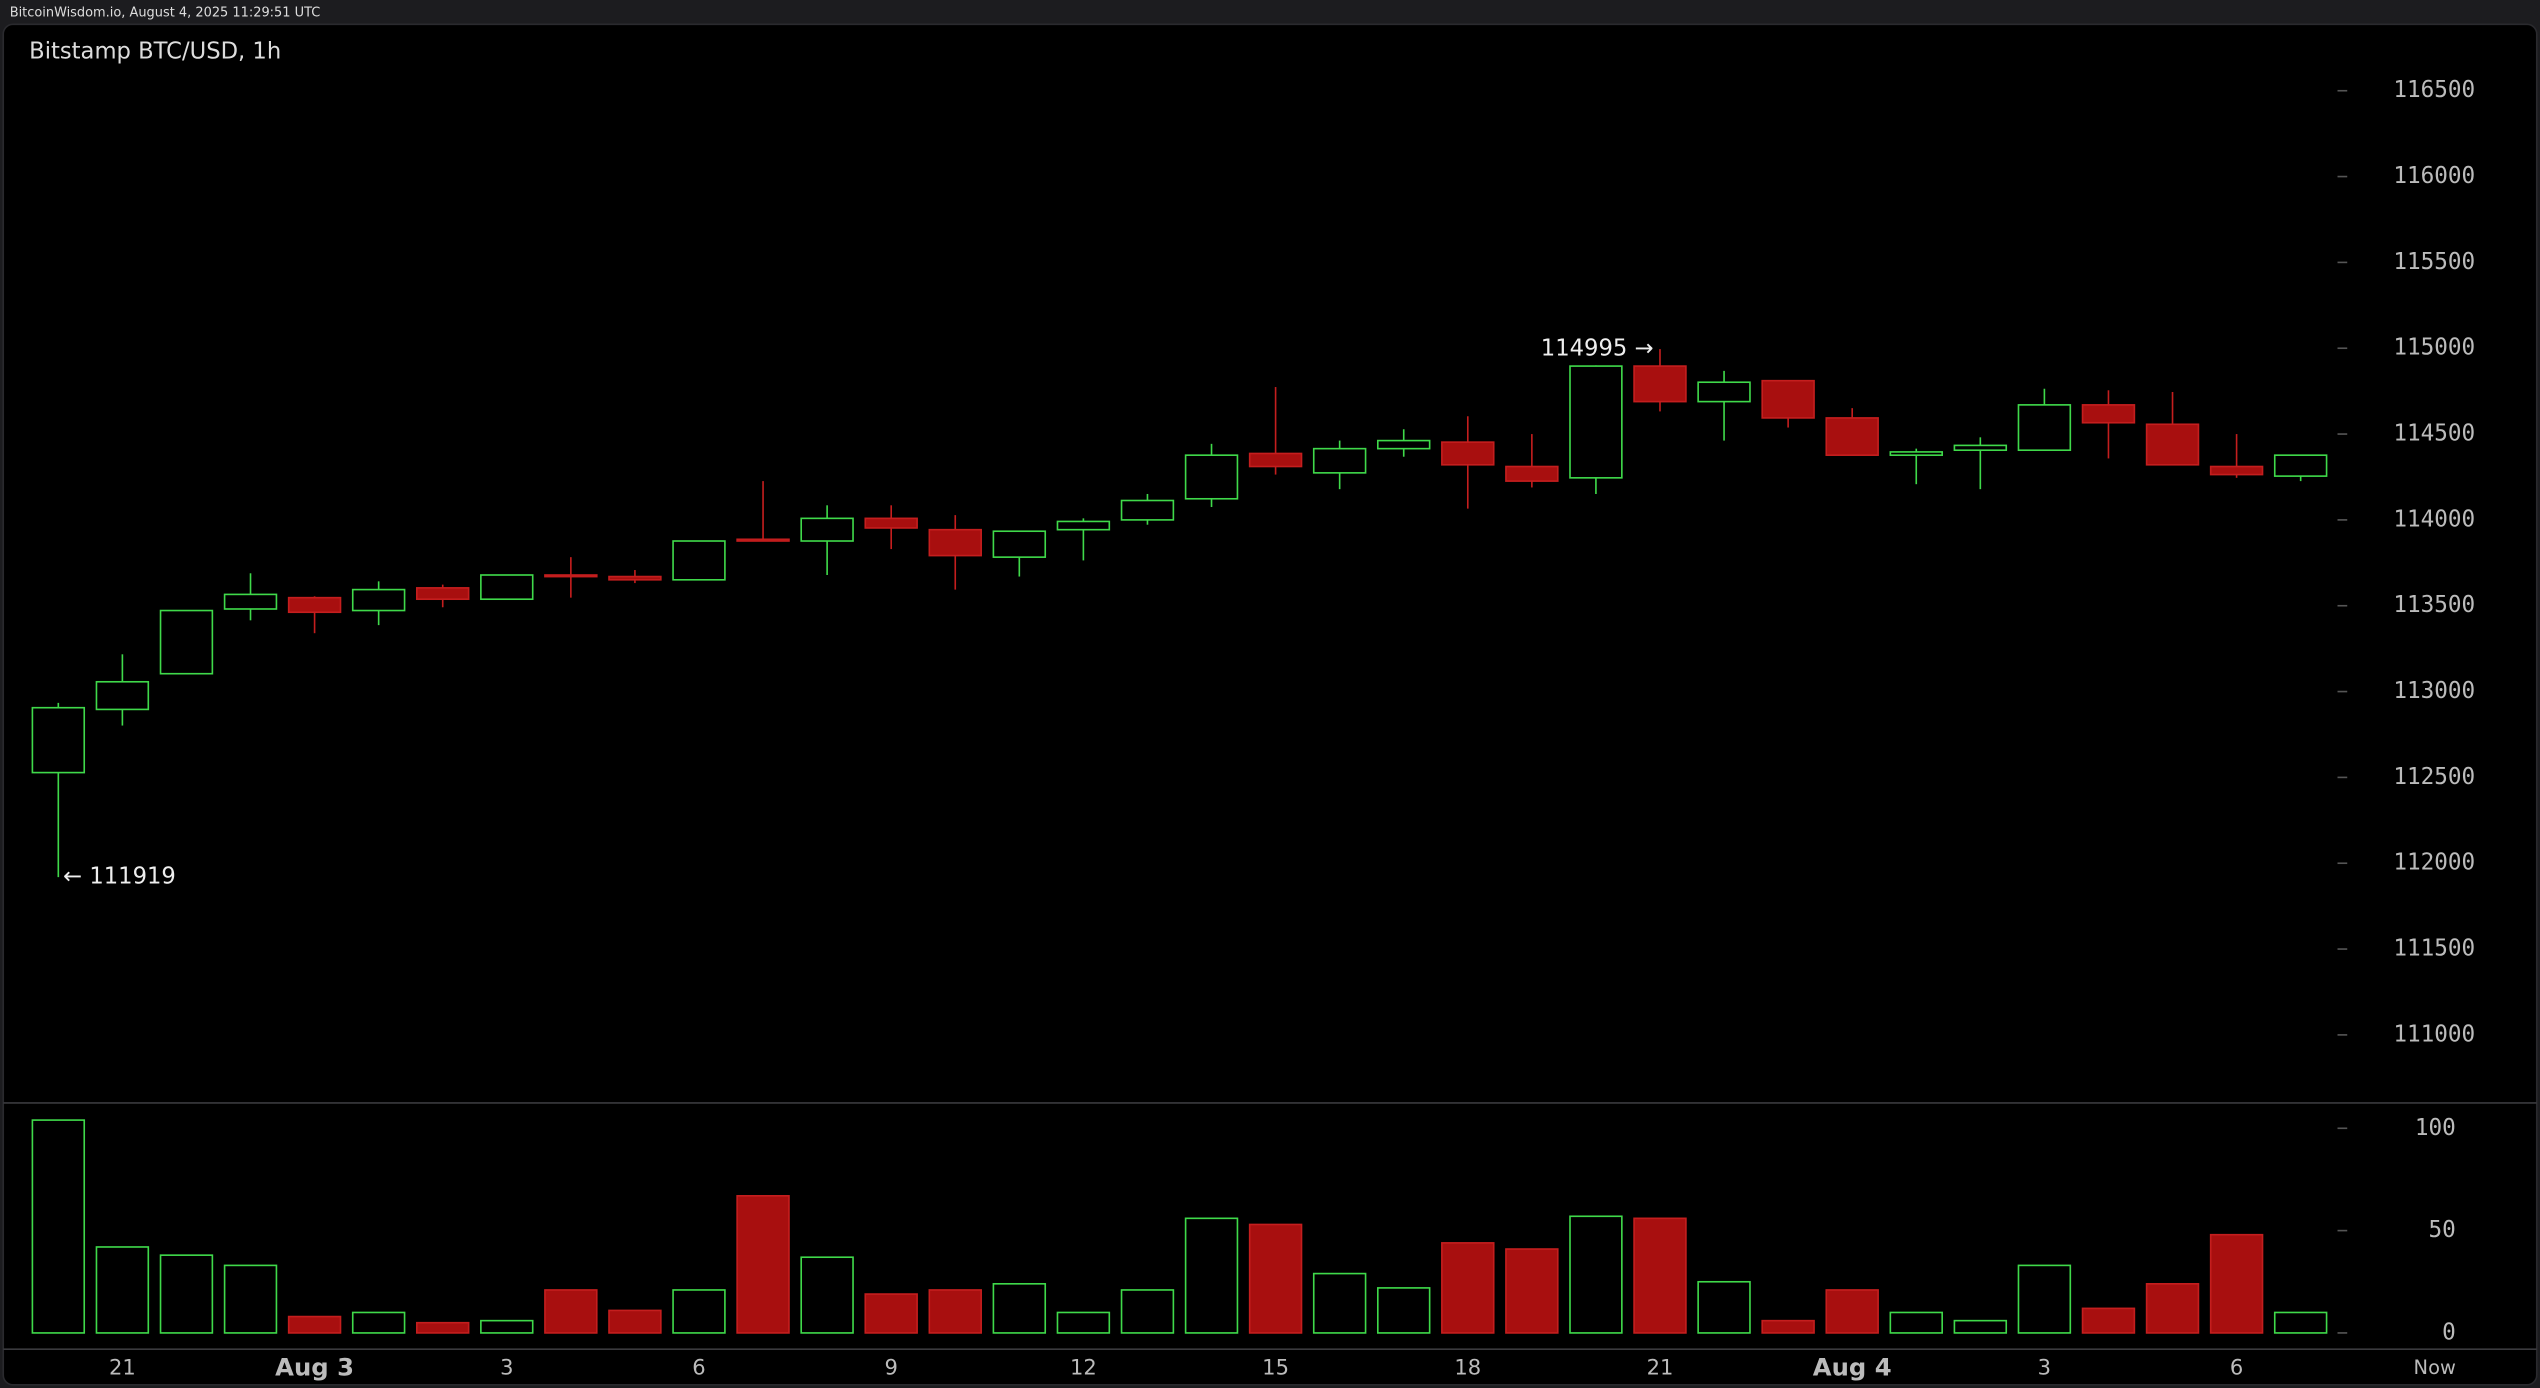 The image size is (2540, 1388). Describe the element at coordinates (2434, 262) in the screenshot. I see `y-tick-label: 115500` at that location.